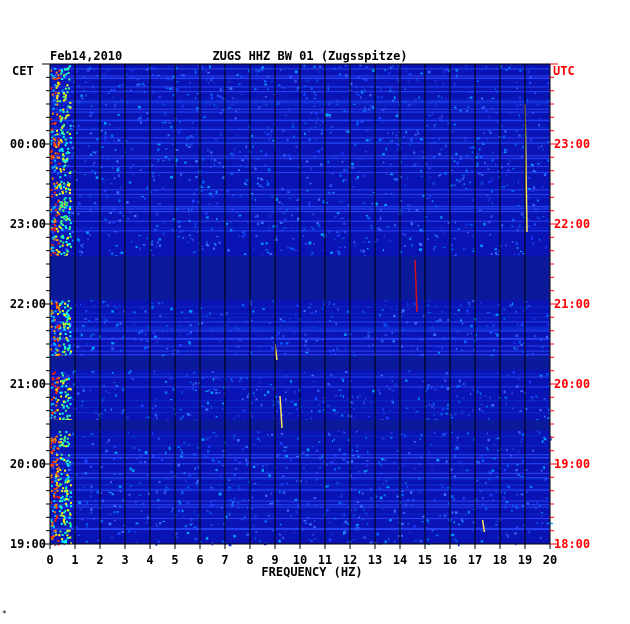 The image size is (630, 624). I want to click on x-axis-label: FREQUENCY (HZ), so click(311, 572).